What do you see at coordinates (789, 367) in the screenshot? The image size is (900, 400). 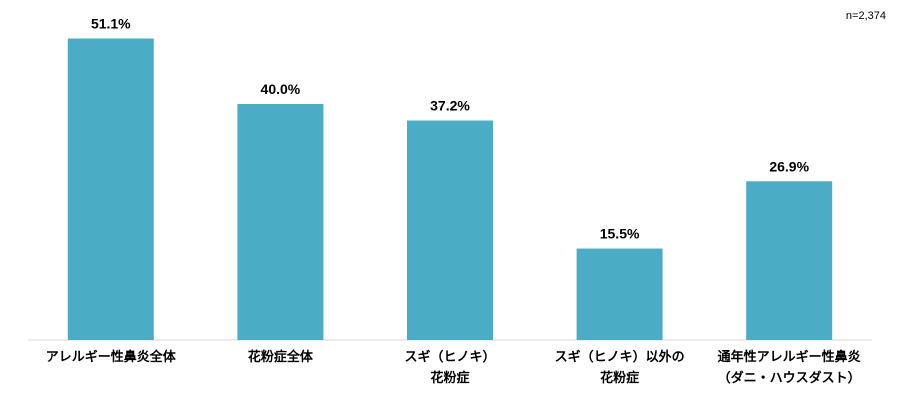 I see `x-tick-label: 通年性アレルギー性鼻炎 （ダニ・ハウスダスト）` at bounding box center [789, 367].